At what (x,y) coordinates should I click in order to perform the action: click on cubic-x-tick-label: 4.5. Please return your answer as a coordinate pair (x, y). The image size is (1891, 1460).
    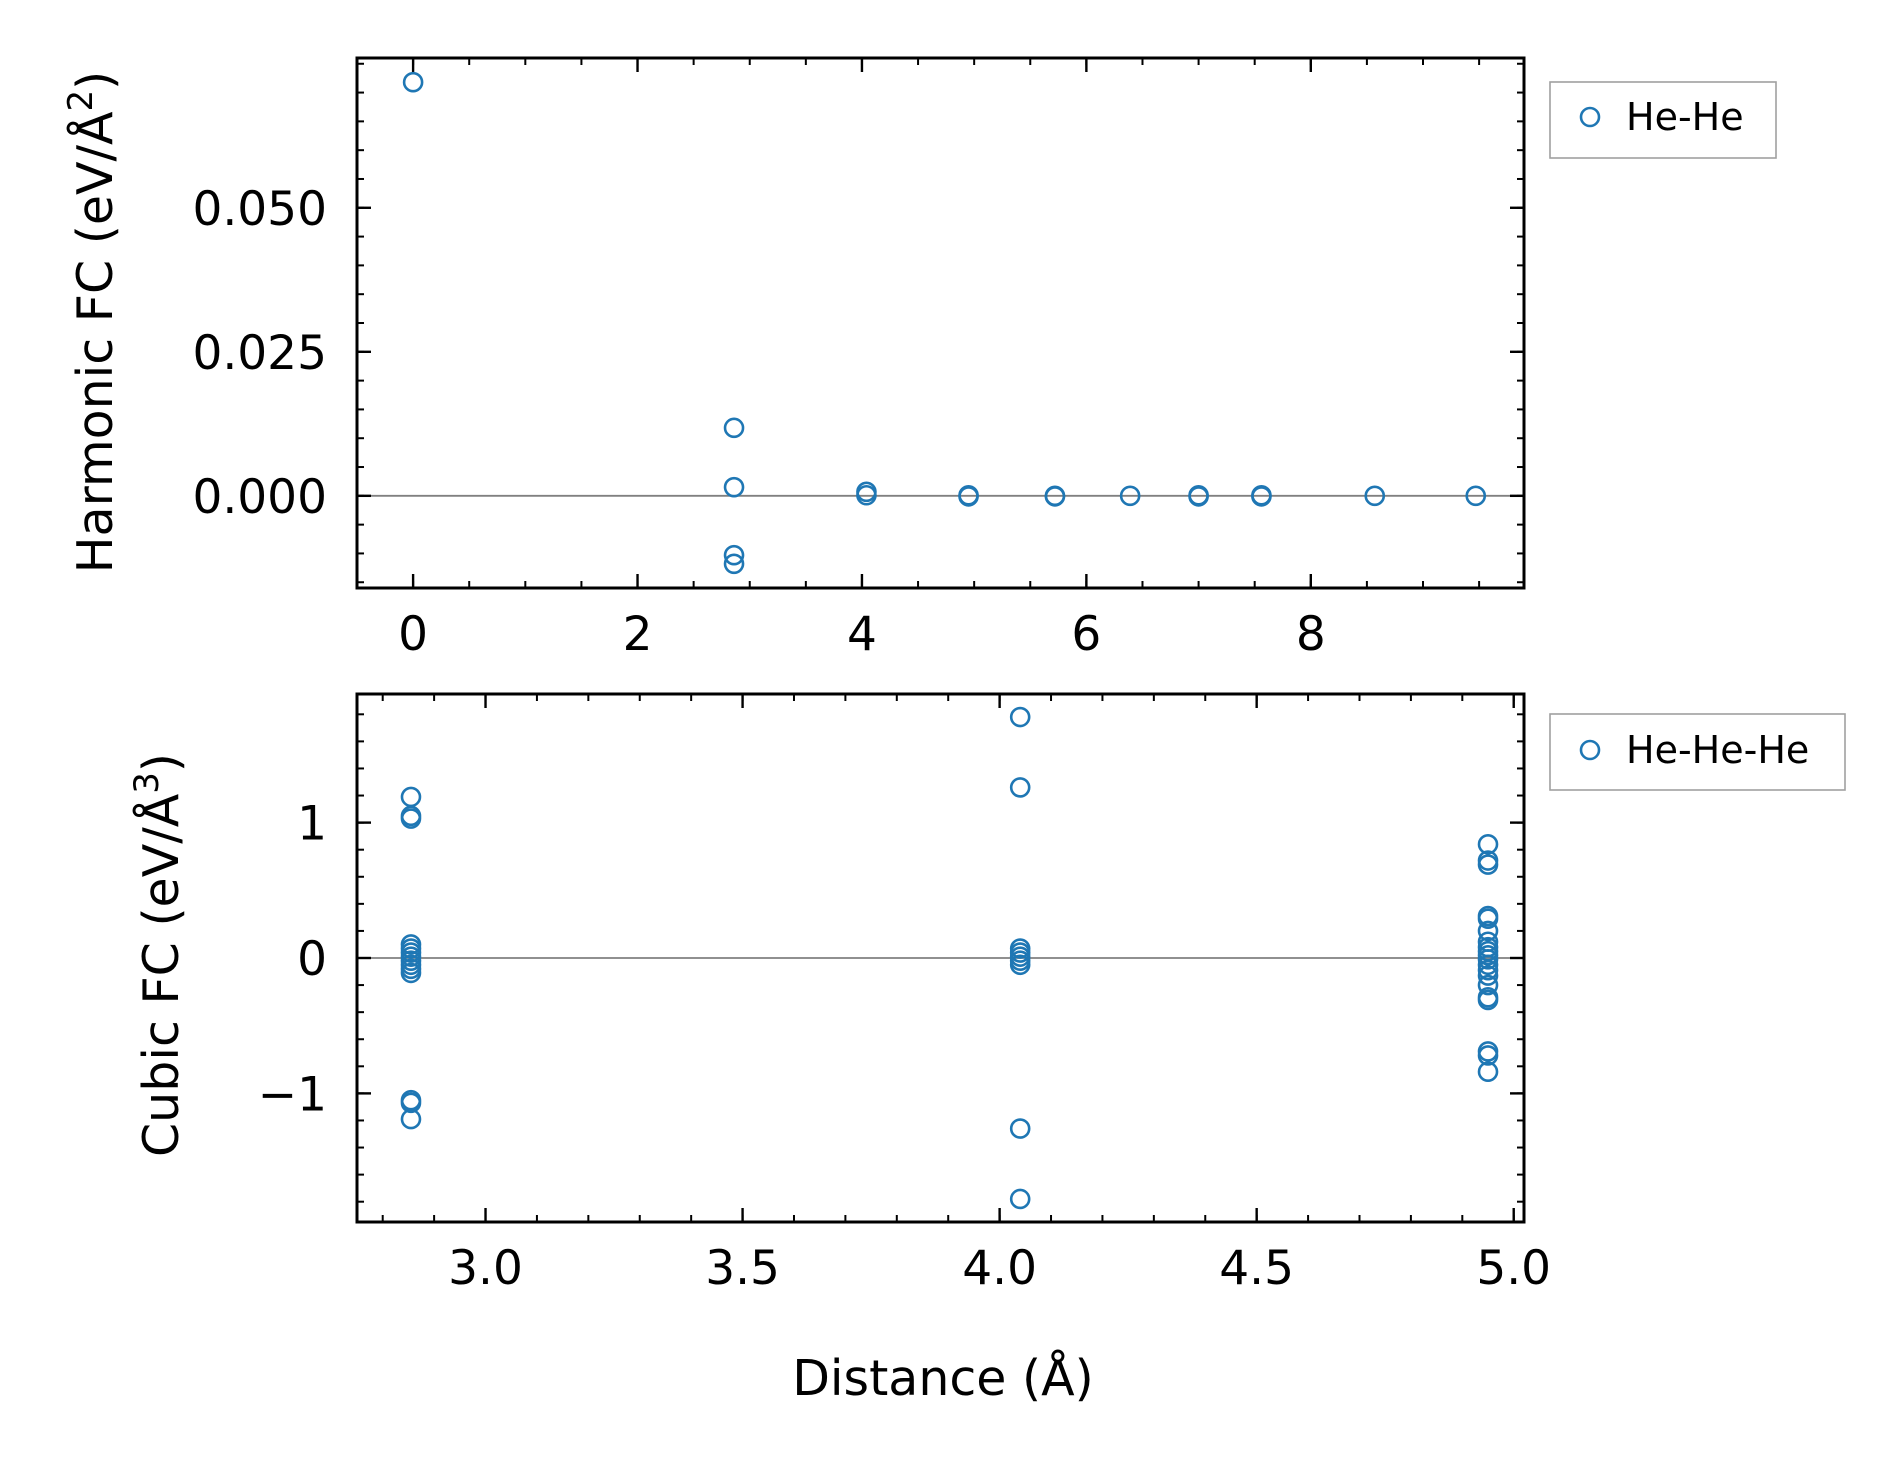
    Looking at the image, I should click on (1256, 1268).